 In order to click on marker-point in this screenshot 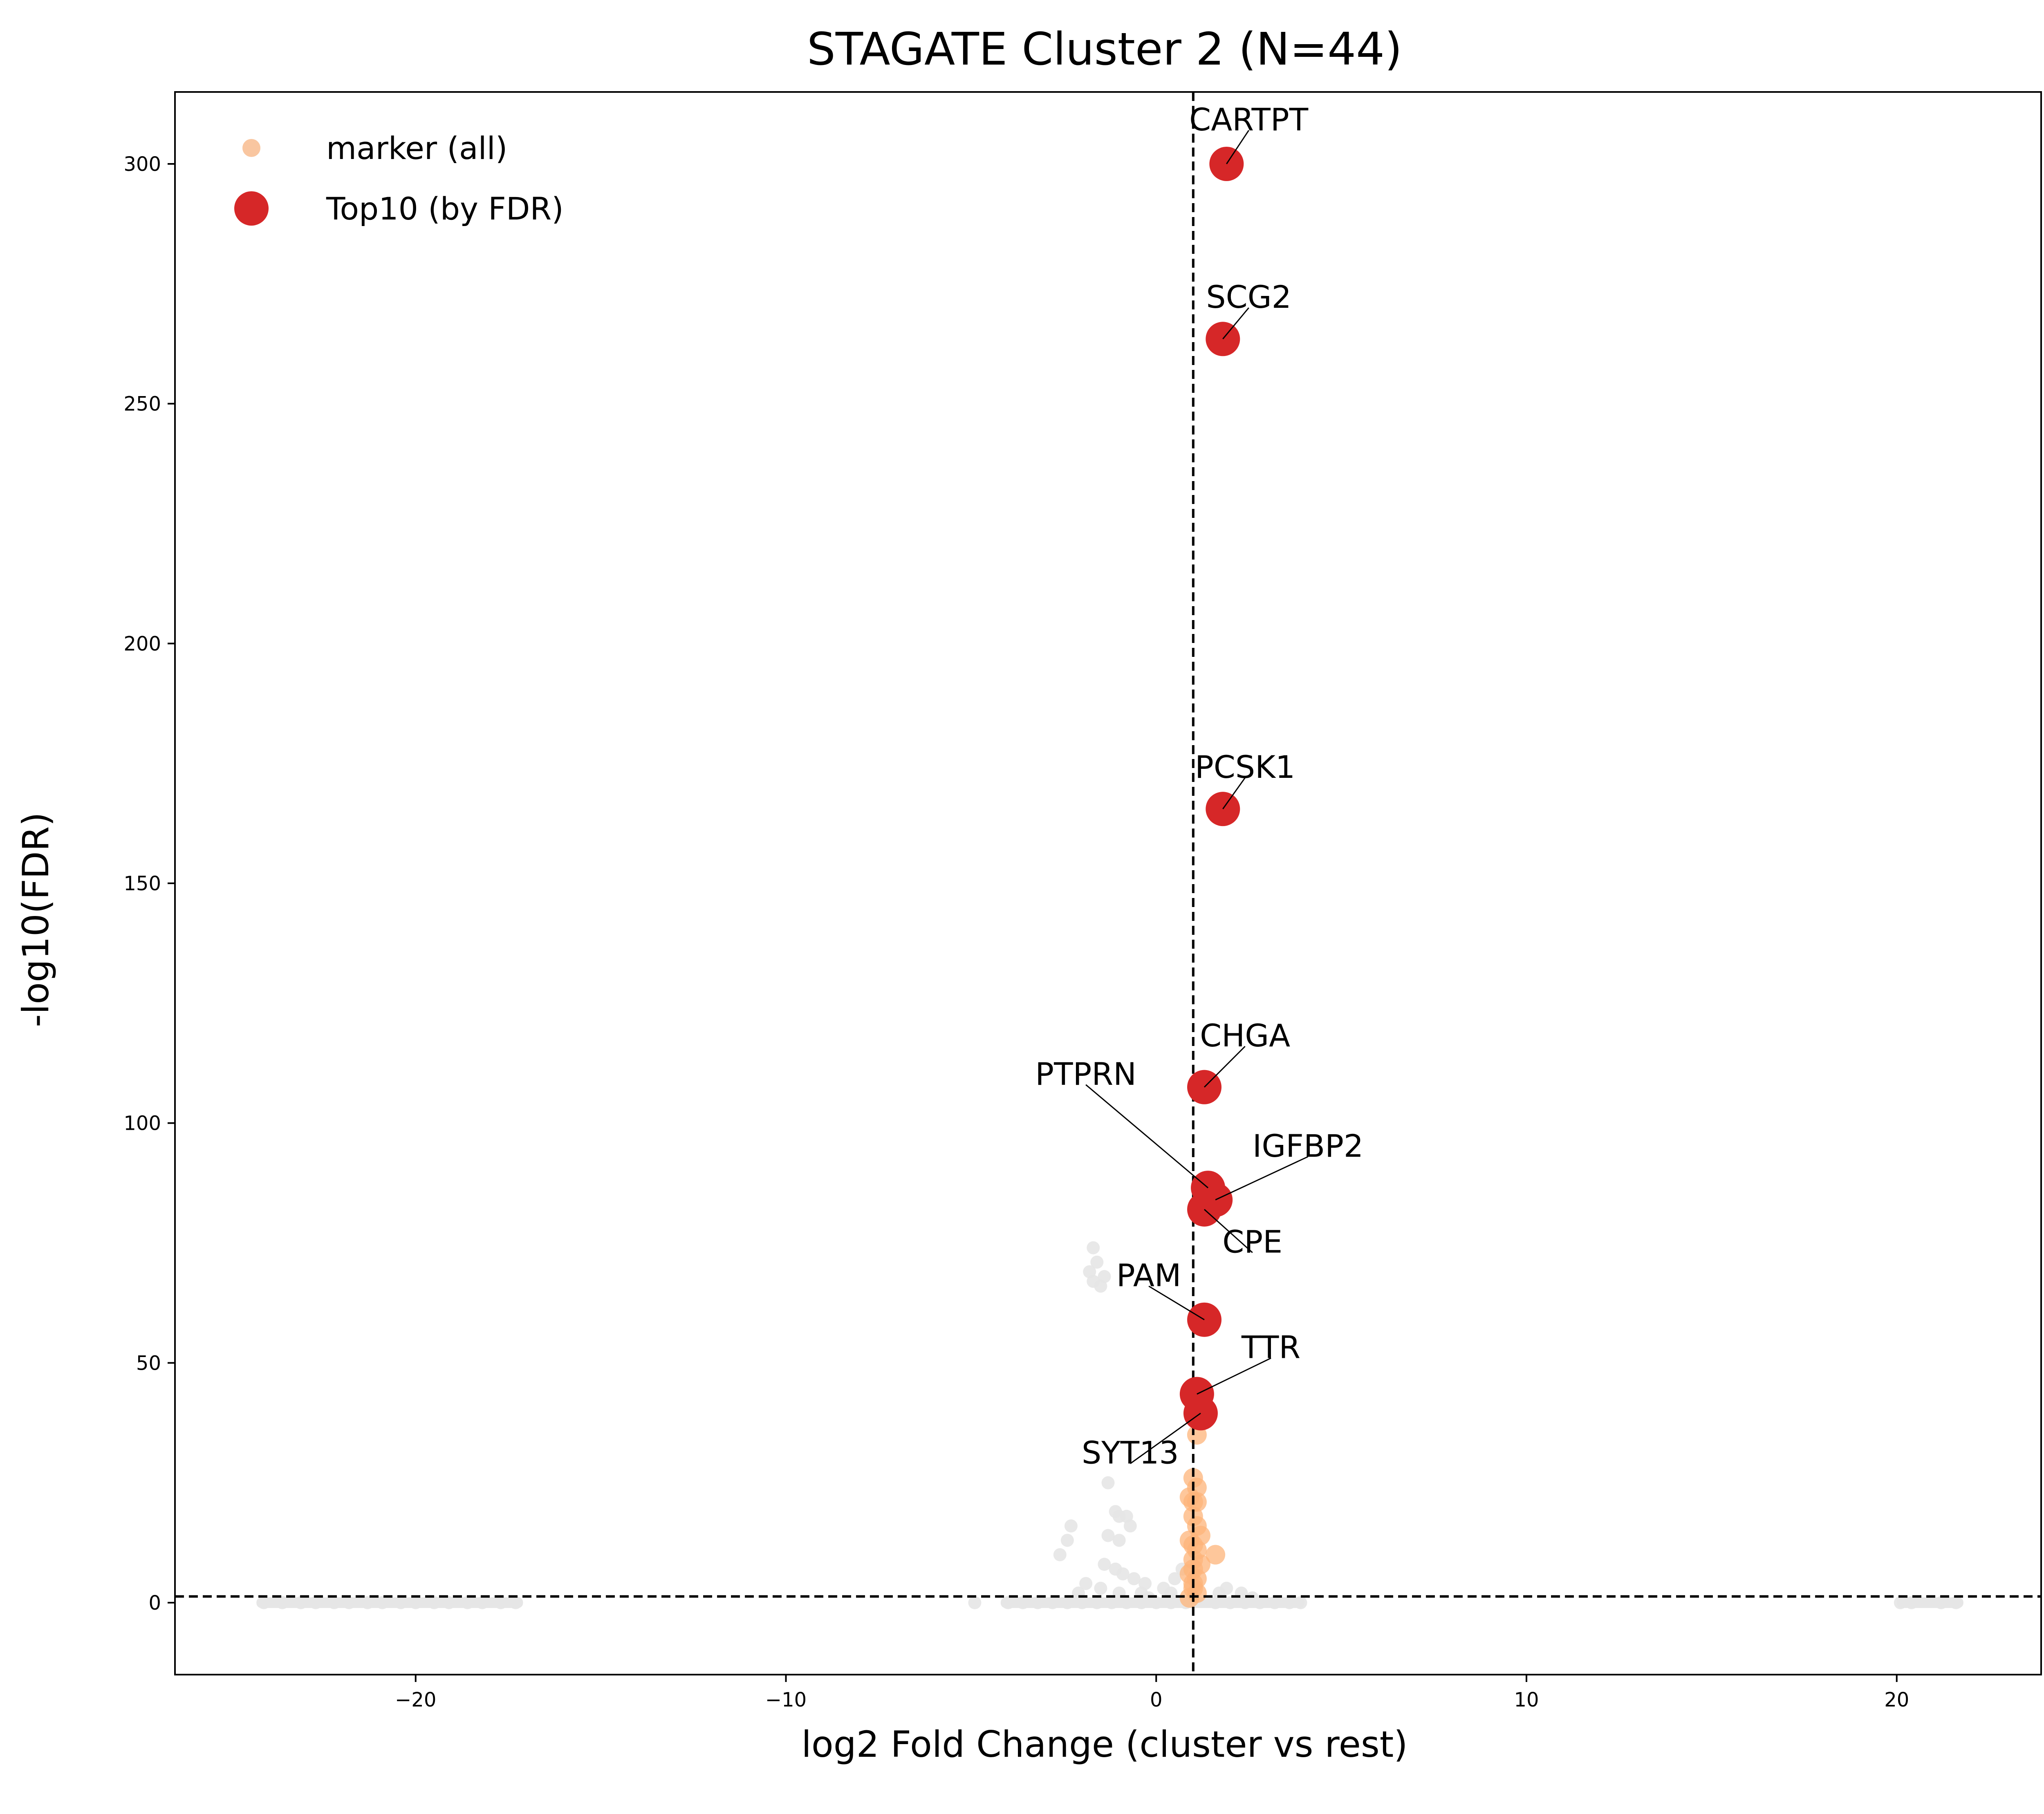, I will do `click(1216, 1555)`.